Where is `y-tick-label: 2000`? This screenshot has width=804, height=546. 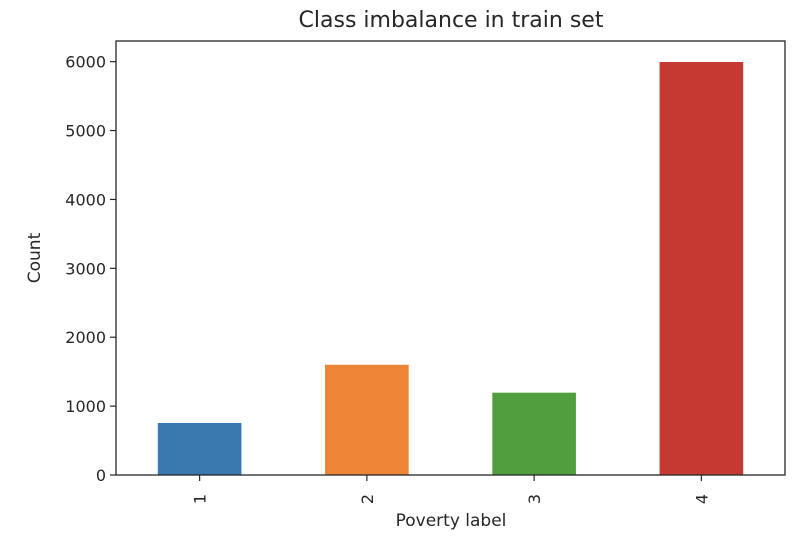
y-tick-label: 2000 is located at coordinates (85, 337).